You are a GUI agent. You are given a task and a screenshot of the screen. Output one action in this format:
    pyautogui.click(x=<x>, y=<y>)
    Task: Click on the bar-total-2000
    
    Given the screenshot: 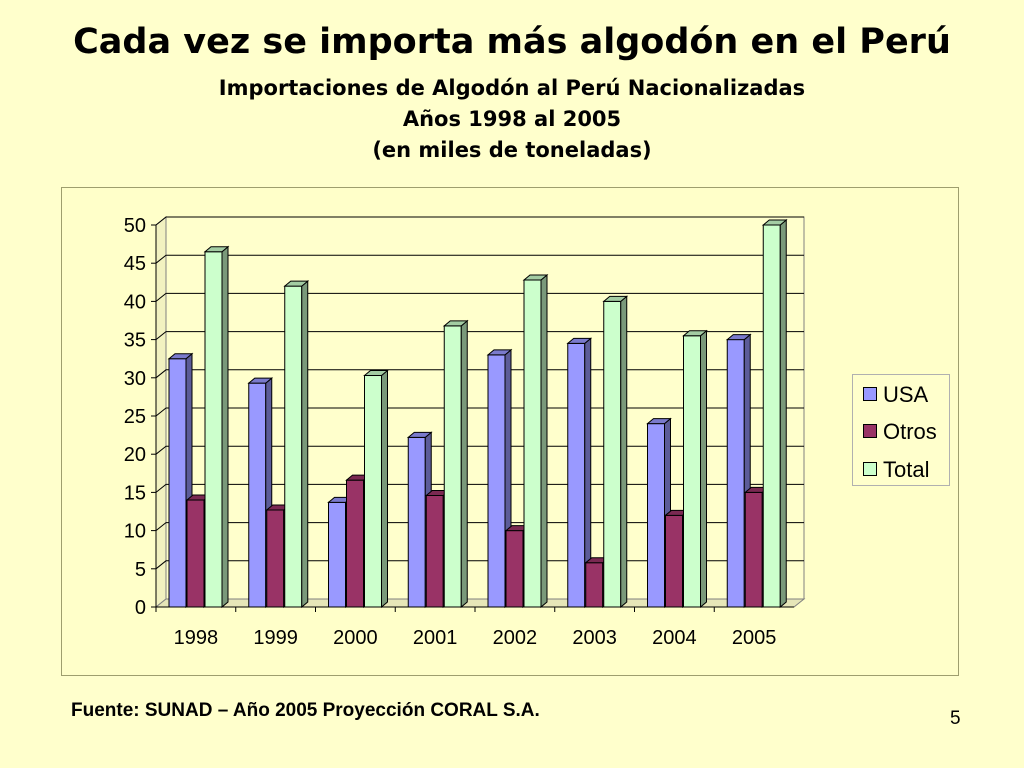 What is the action you would take?
    pyautogui.click(x=376, y=489)
    